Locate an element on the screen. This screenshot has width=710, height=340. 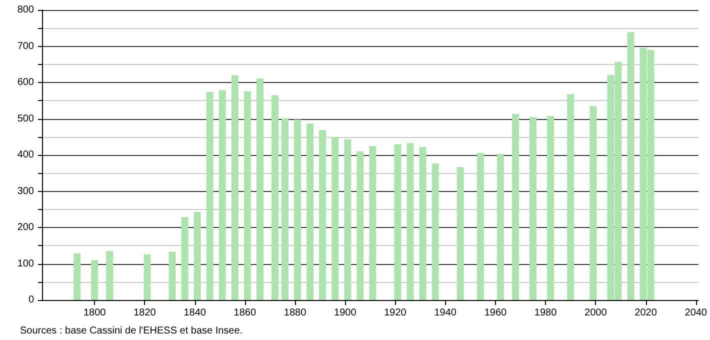
y-tick-label: 400 is located at coordinates (25, 155).